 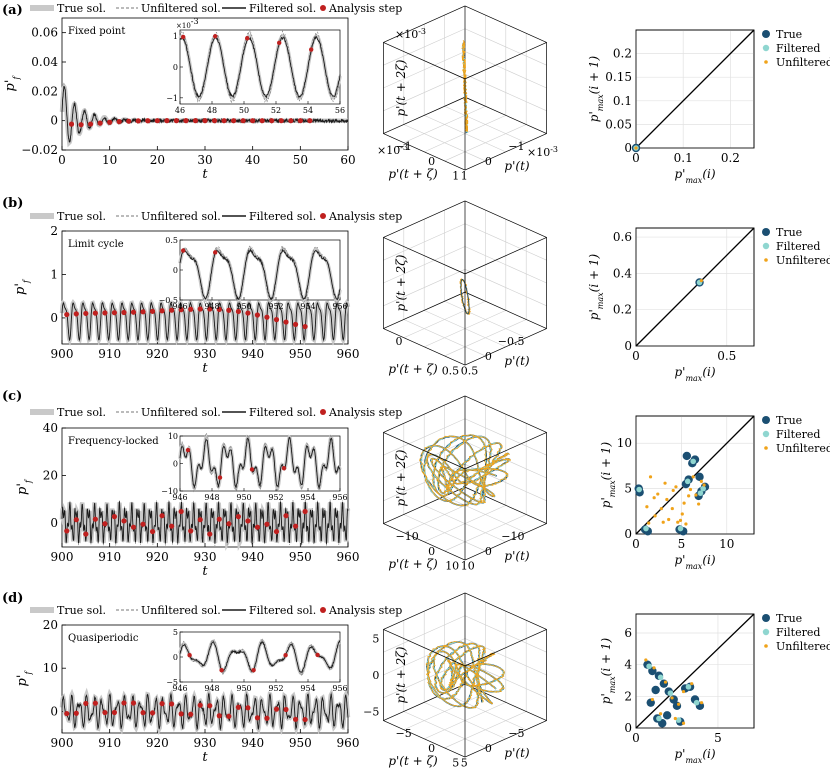 I want to click on inset-x-tick-label: 950, so click(x=243, y=306).